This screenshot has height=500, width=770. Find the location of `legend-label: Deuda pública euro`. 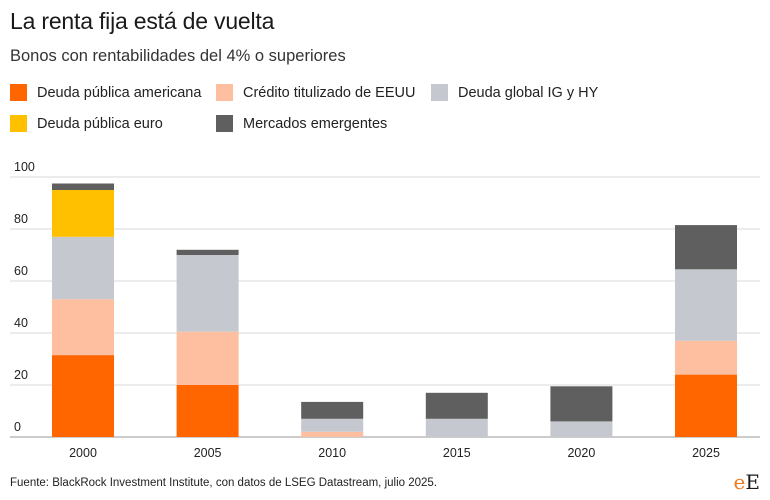

legend-label: Deuda pública euro is located at coordinates (100, 123).